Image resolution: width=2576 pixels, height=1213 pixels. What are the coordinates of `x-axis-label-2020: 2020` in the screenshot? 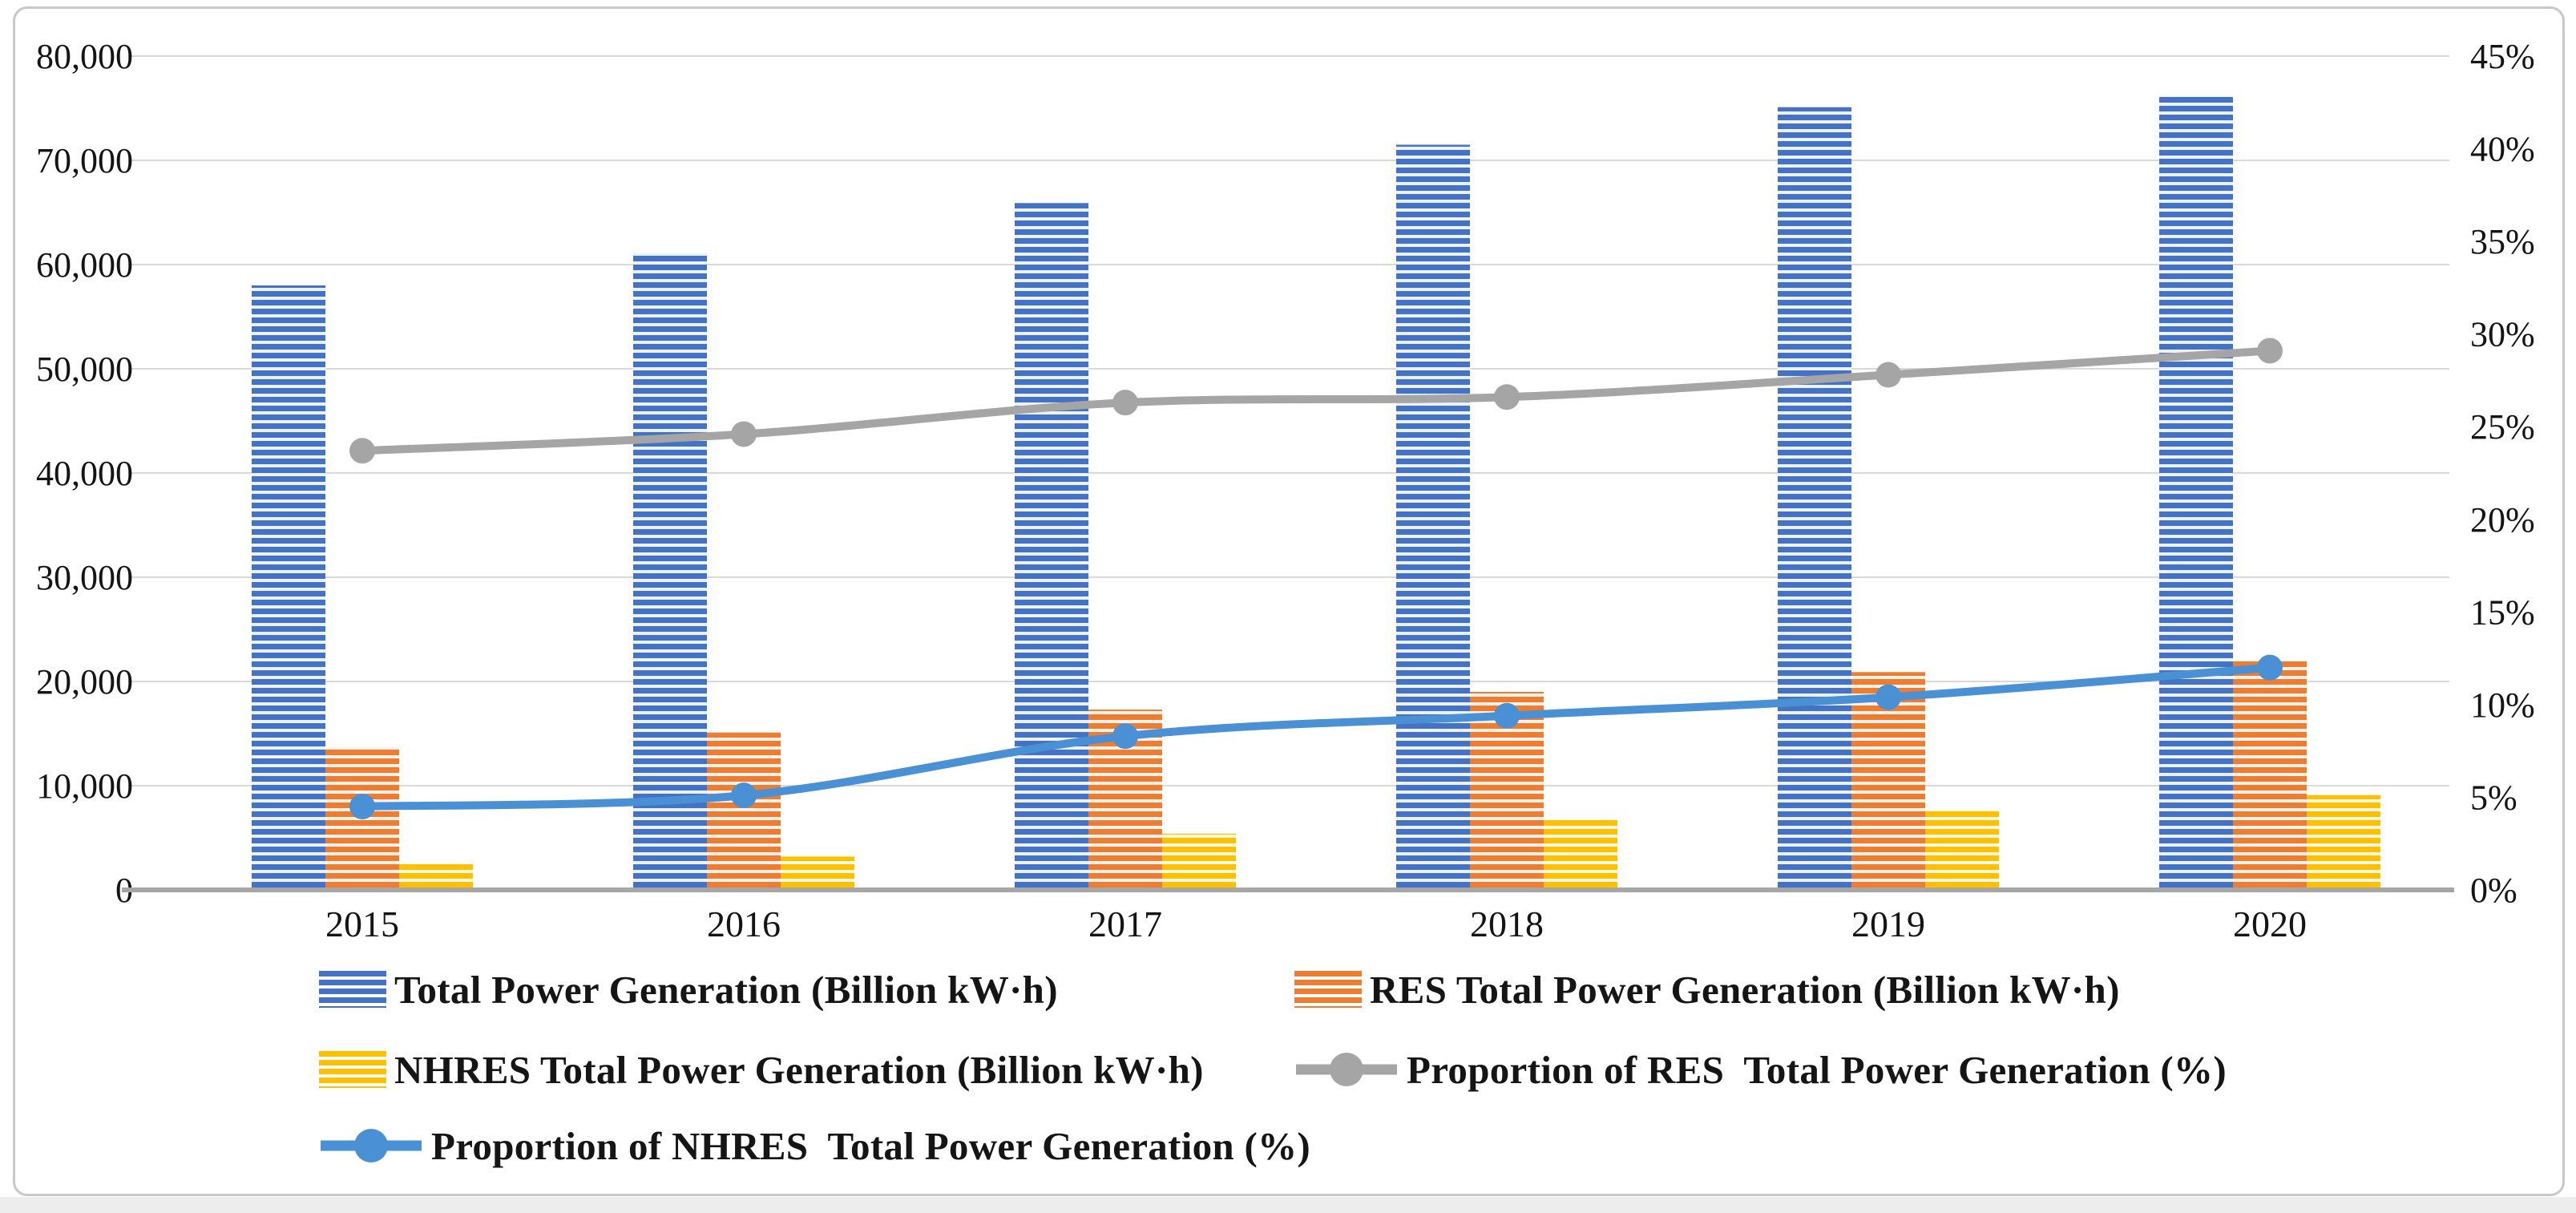 It's located at (2270, 924).